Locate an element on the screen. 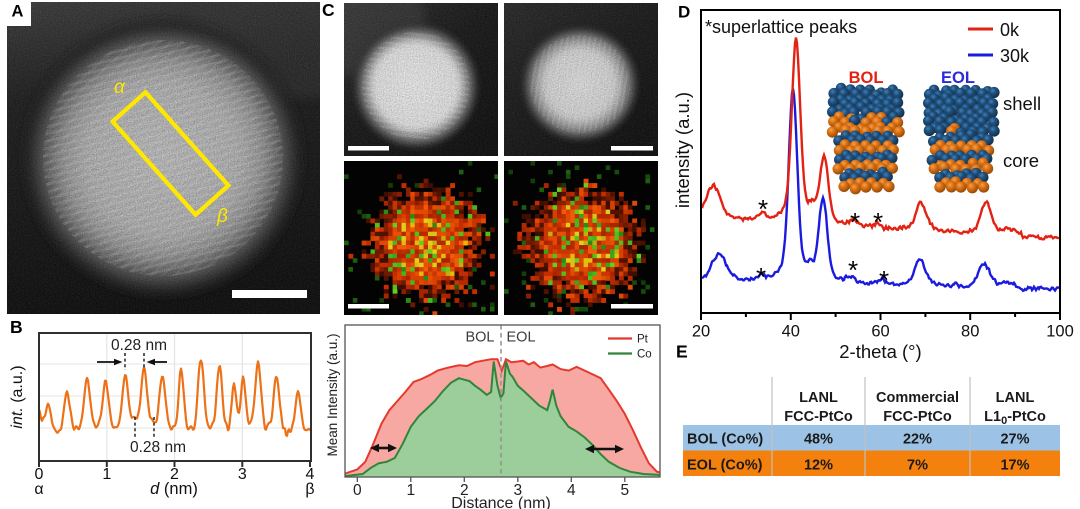 The width and height of the screenshot is (1080, 509). svg-text: EOL (Co%) is located at coordinates (725, 466).